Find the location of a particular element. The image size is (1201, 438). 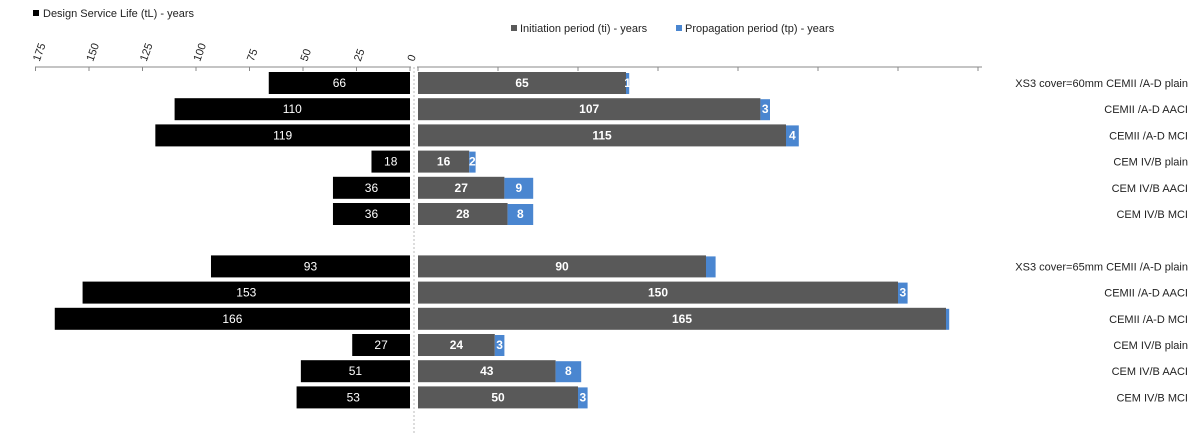

initiation-label: 90 is located at coordinates (562, 266).